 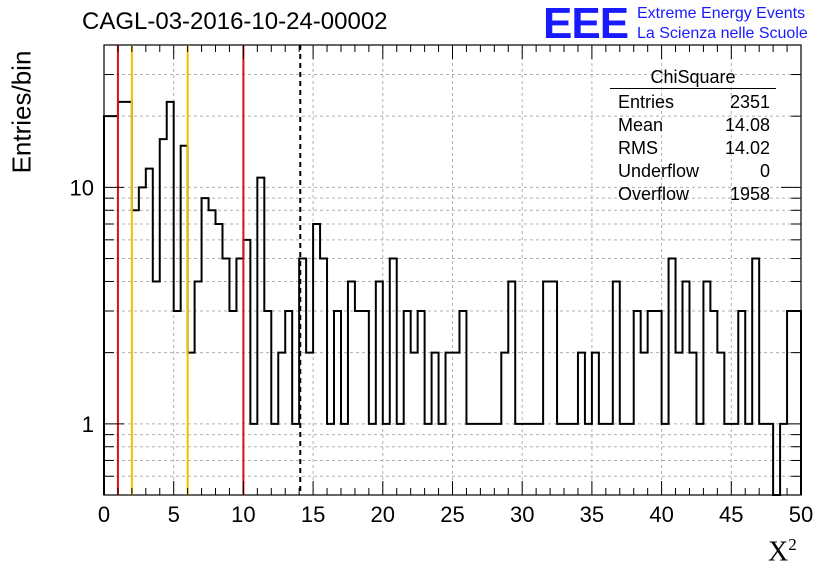 What do you see at coordinates (792, 544) in the screenshot?
I see `x-axis-superscript: 2` at bounding box center [792, 544].